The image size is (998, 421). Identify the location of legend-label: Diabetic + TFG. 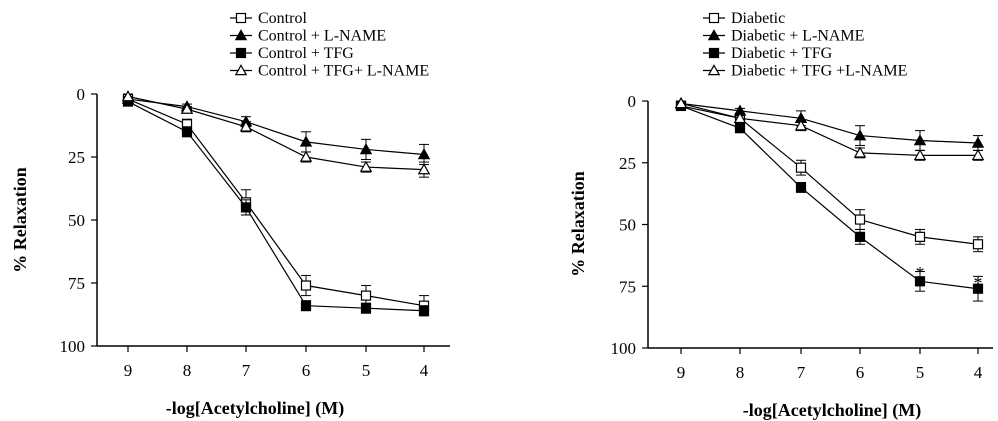
(782, 53).